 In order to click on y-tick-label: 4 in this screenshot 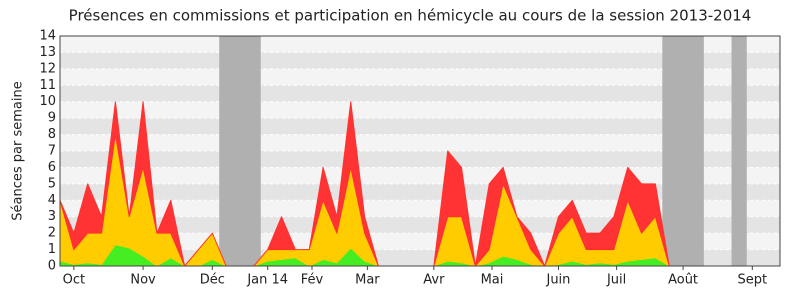, I will do `click(52, 200)`.